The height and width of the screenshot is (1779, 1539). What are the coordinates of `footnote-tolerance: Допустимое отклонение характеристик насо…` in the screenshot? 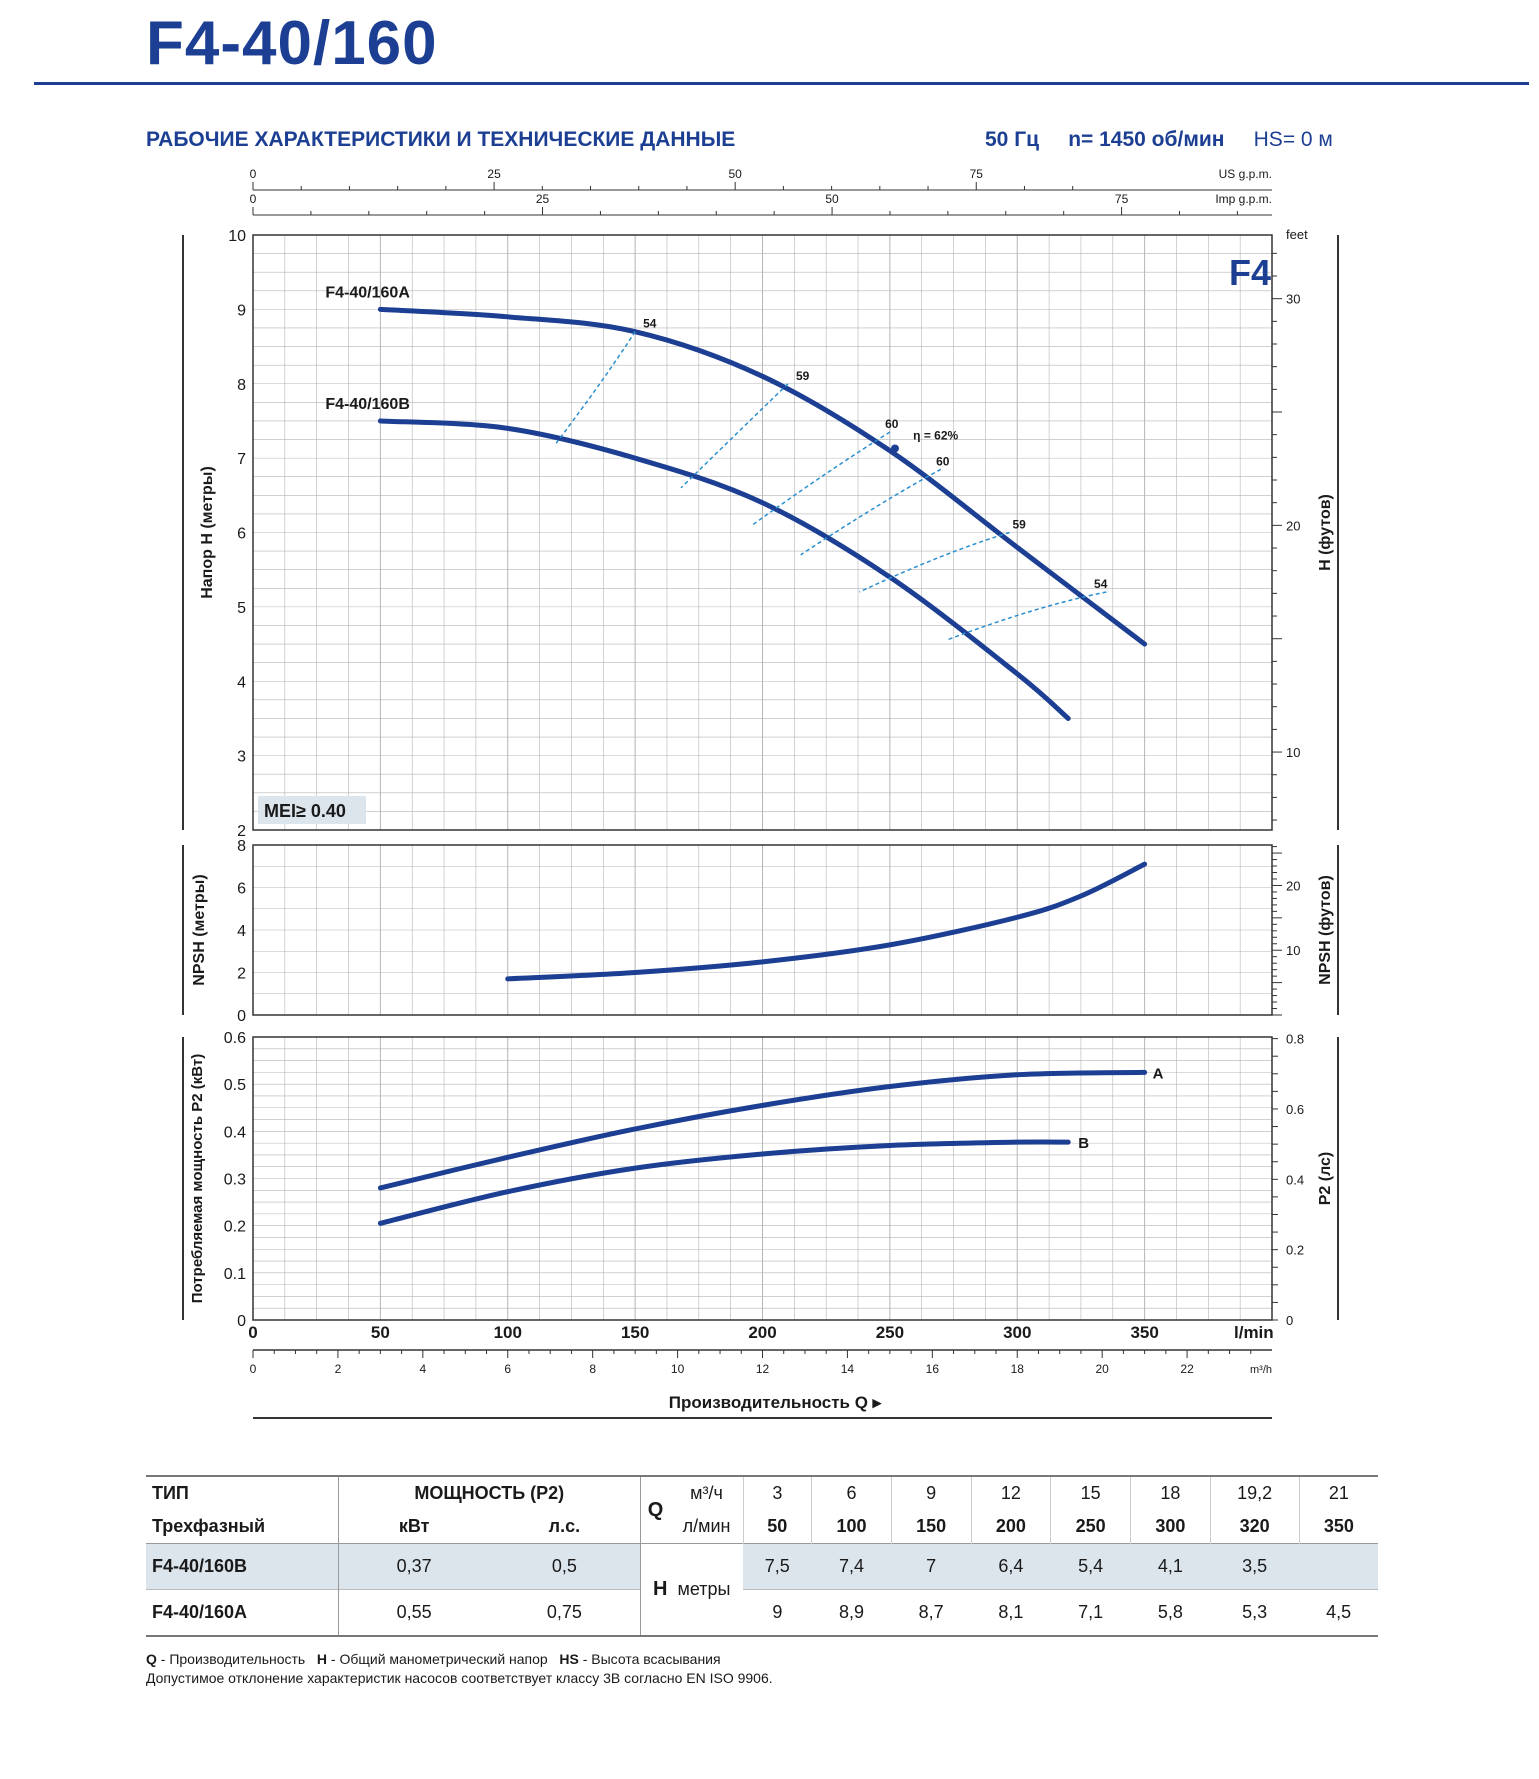 It's located at (459, 1678).